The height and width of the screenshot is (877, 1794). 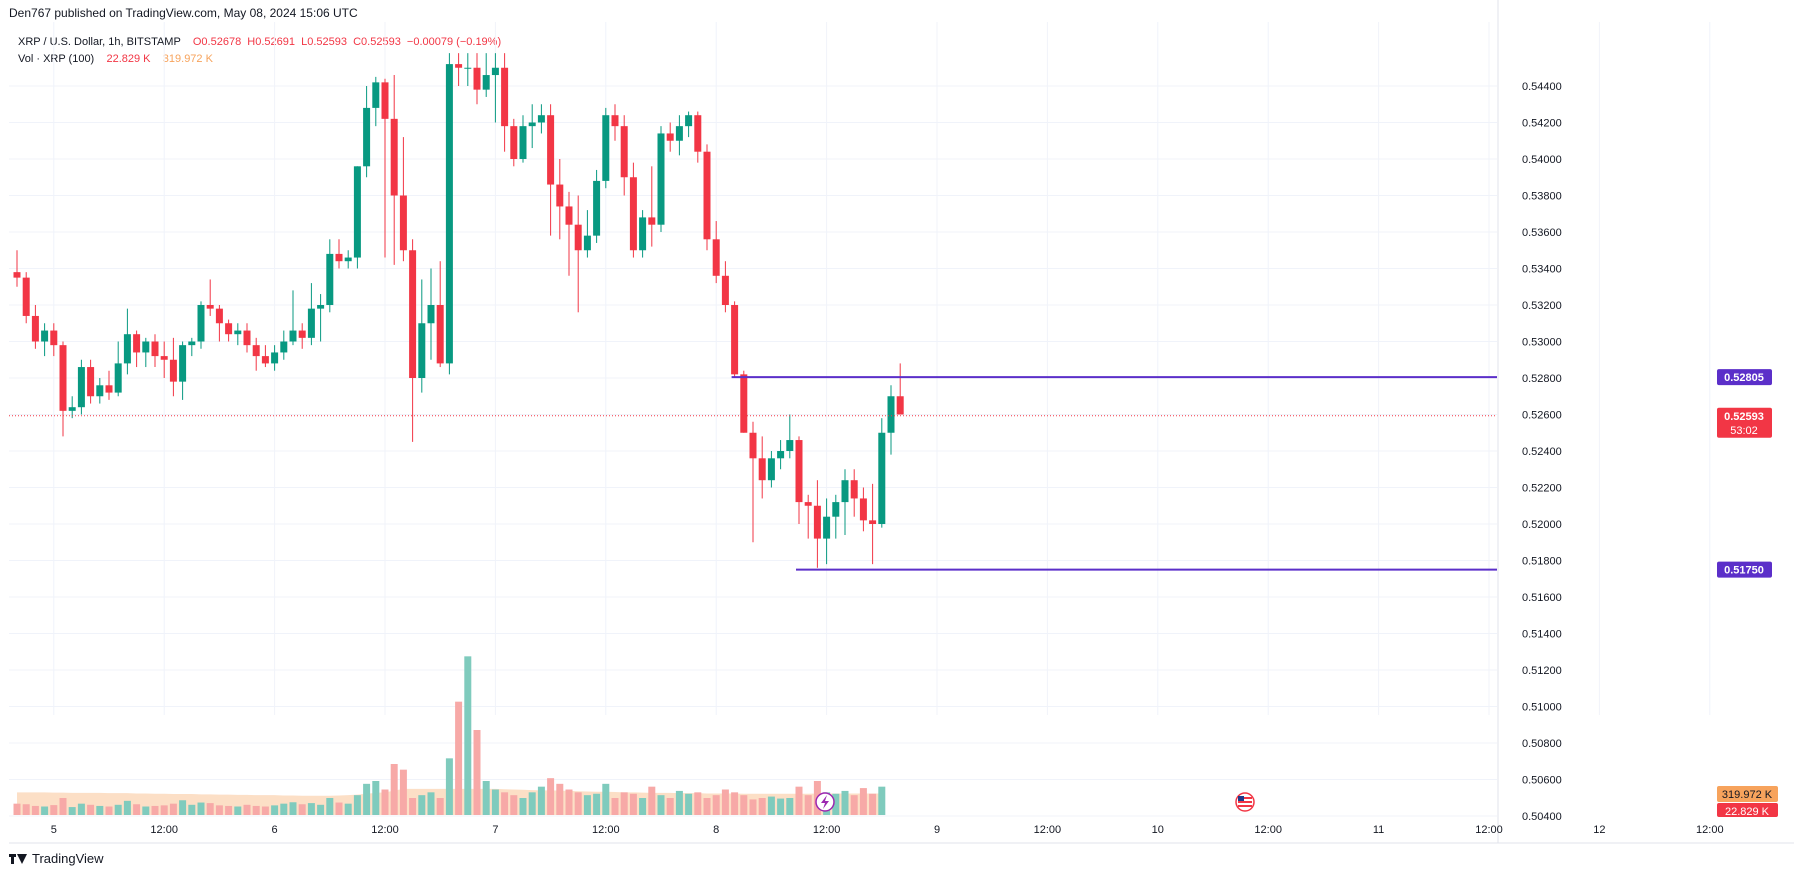 I want to click on price-tick-label: 0.53600, so click(x=1542, y=233).